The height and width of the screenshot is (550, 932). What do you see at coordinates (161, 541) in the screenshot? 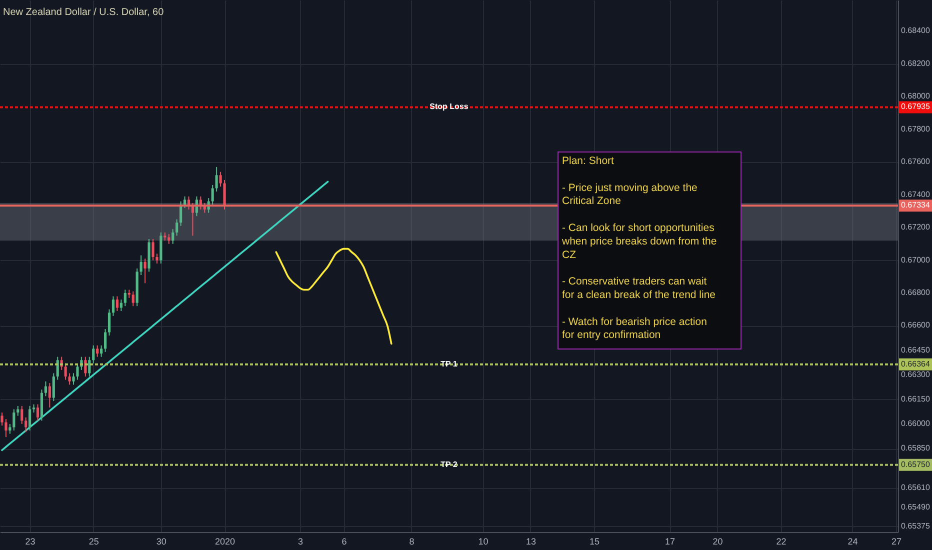
I see `x-tick-label: 30` at bounding box center [161, 541].